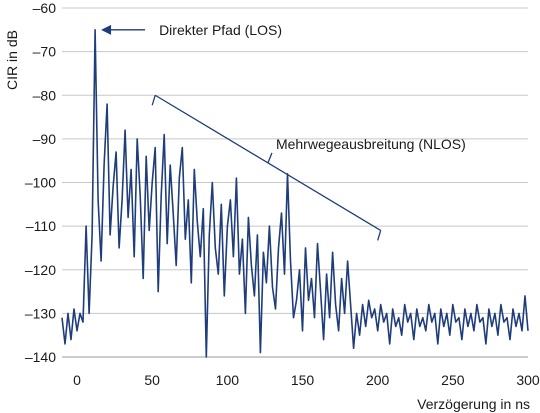 The image size is (540, 413). What do you see at coordinates (40, 313) in the screenshot?
I see `y-tick-label: –130` at bounding box center [40, 313].